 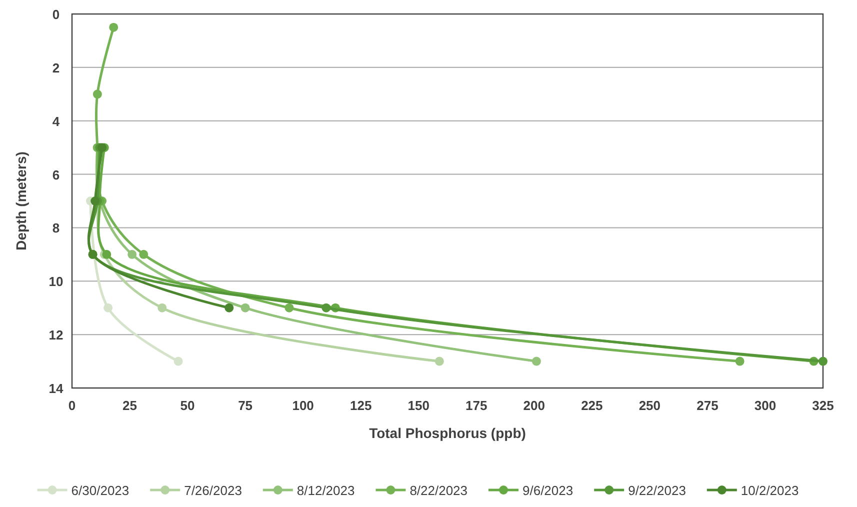 I want to click on x-tick-label: 100, so click(x=303, y=405).